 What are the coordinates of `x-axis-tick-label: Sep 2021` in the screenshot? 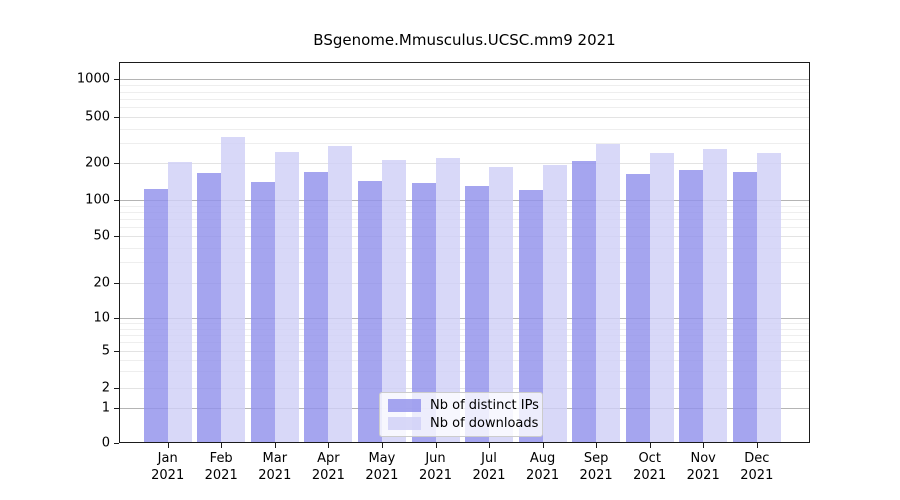 It's located at (596, 468).